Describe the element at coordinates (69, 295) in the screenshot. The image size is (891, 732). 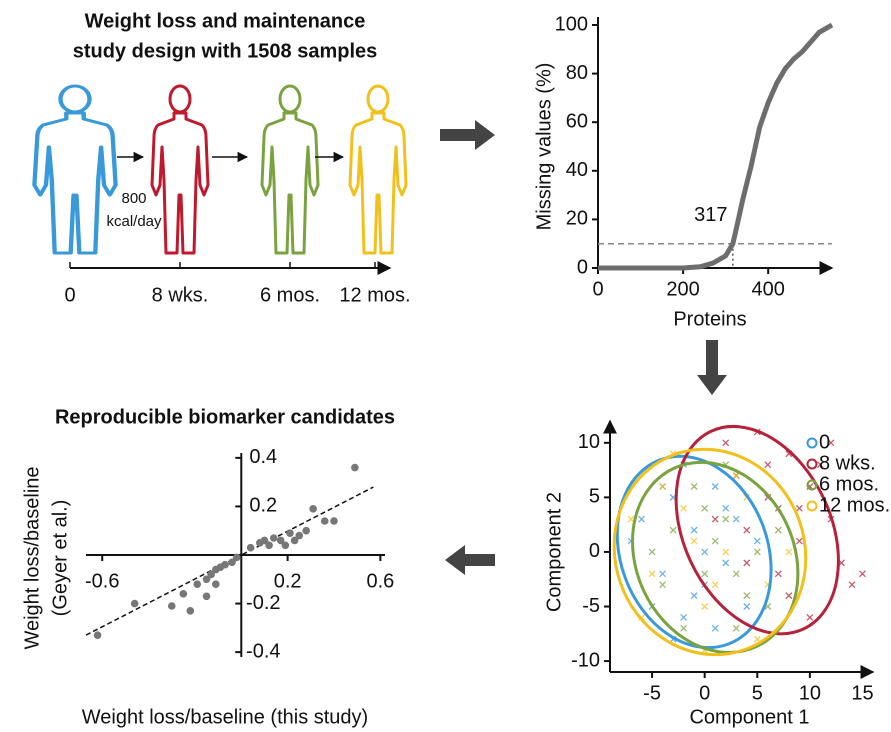
I see `timepoint-label: 0` at that location.